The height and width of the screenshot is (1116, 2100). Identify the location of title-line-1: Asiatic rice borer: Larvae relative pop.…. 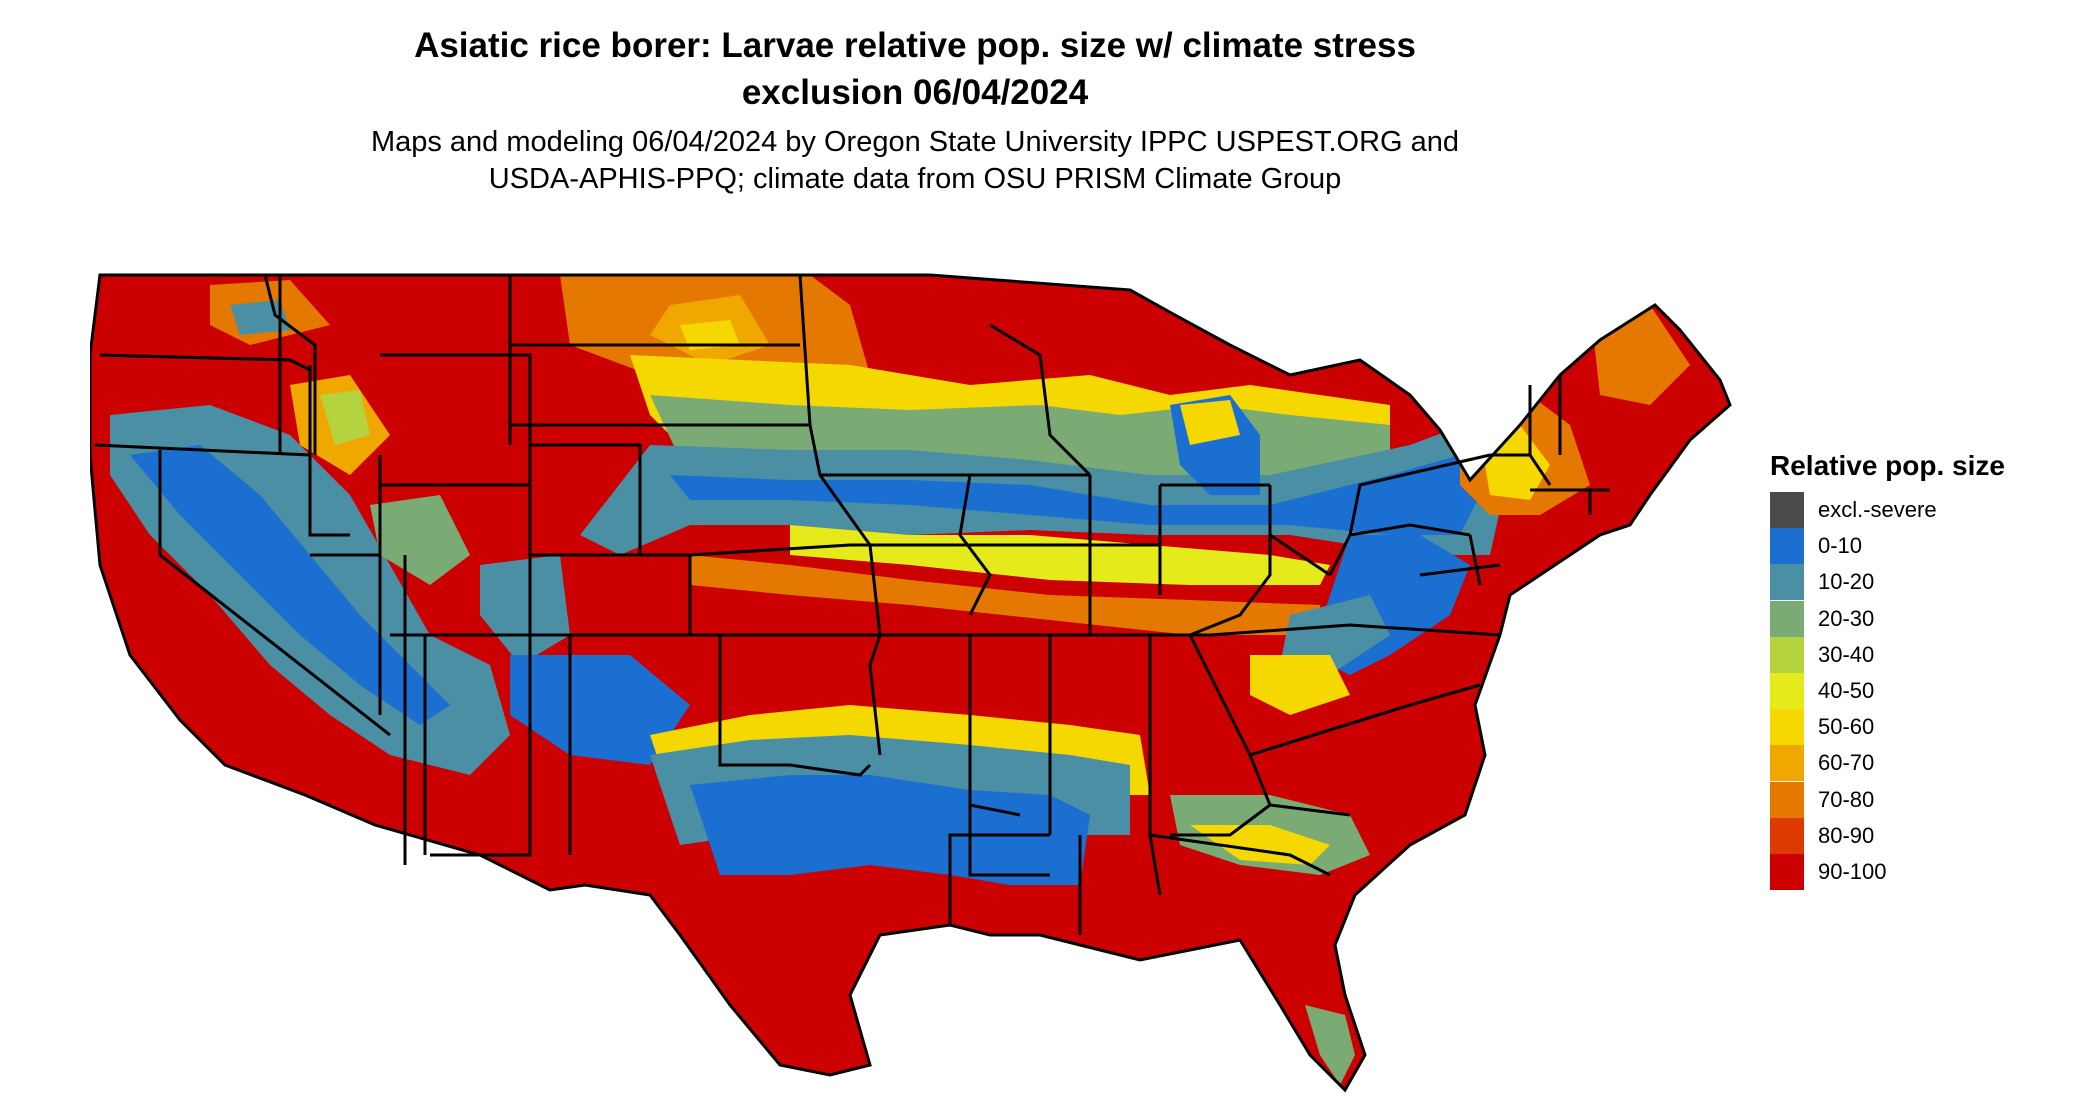
(915, 45).